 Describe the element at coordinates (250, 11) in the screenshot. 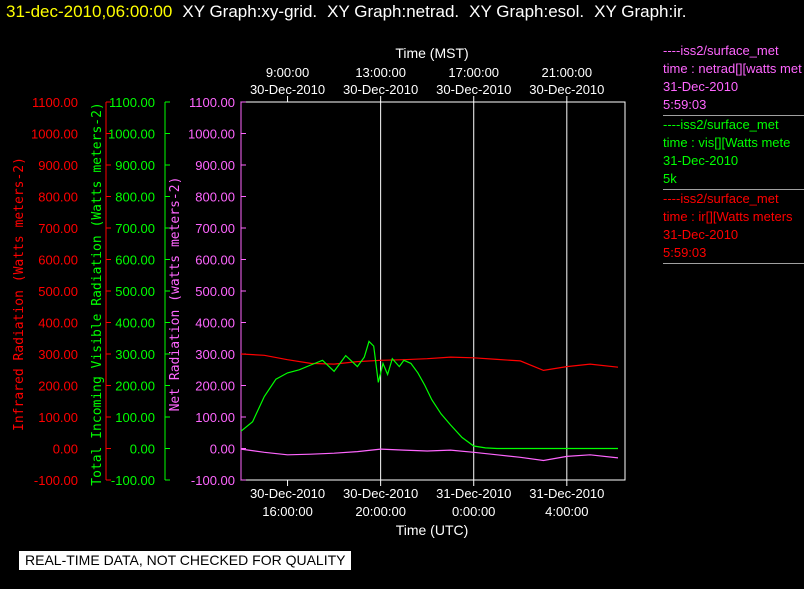

I see `graph-title-xy-grid: XY Graph:xy-grid.` at that location.